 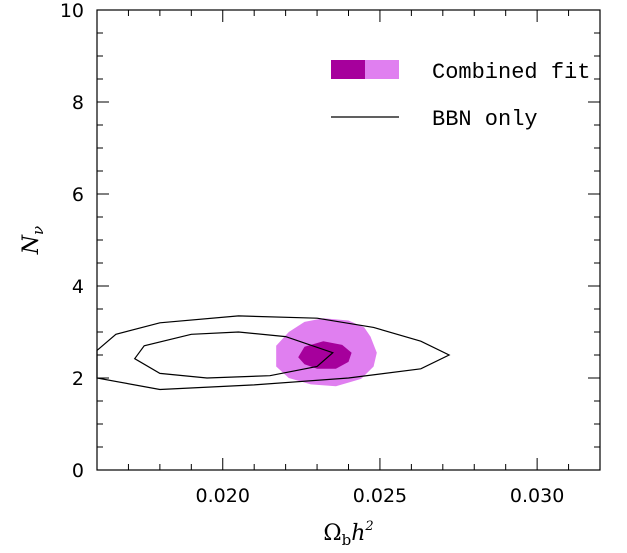 I want to click on legend-label: BBN only, so click(x=485, y=119).